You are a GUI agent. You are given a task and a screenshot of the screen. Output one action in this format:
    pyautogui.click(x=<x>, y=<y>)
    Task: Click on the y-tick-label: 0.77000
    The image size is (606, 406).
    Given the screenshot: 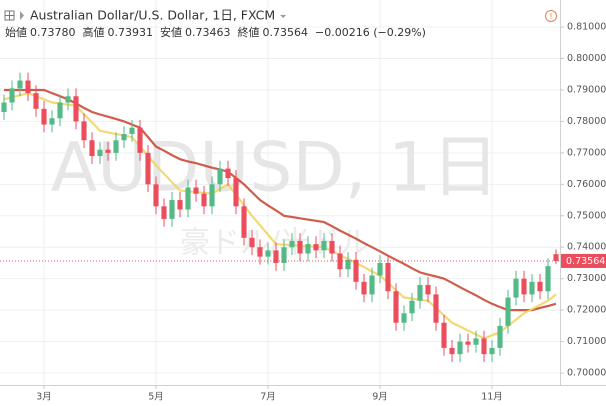 What is the action you would take?
    pyautogui.click(x=586, y=152)
    